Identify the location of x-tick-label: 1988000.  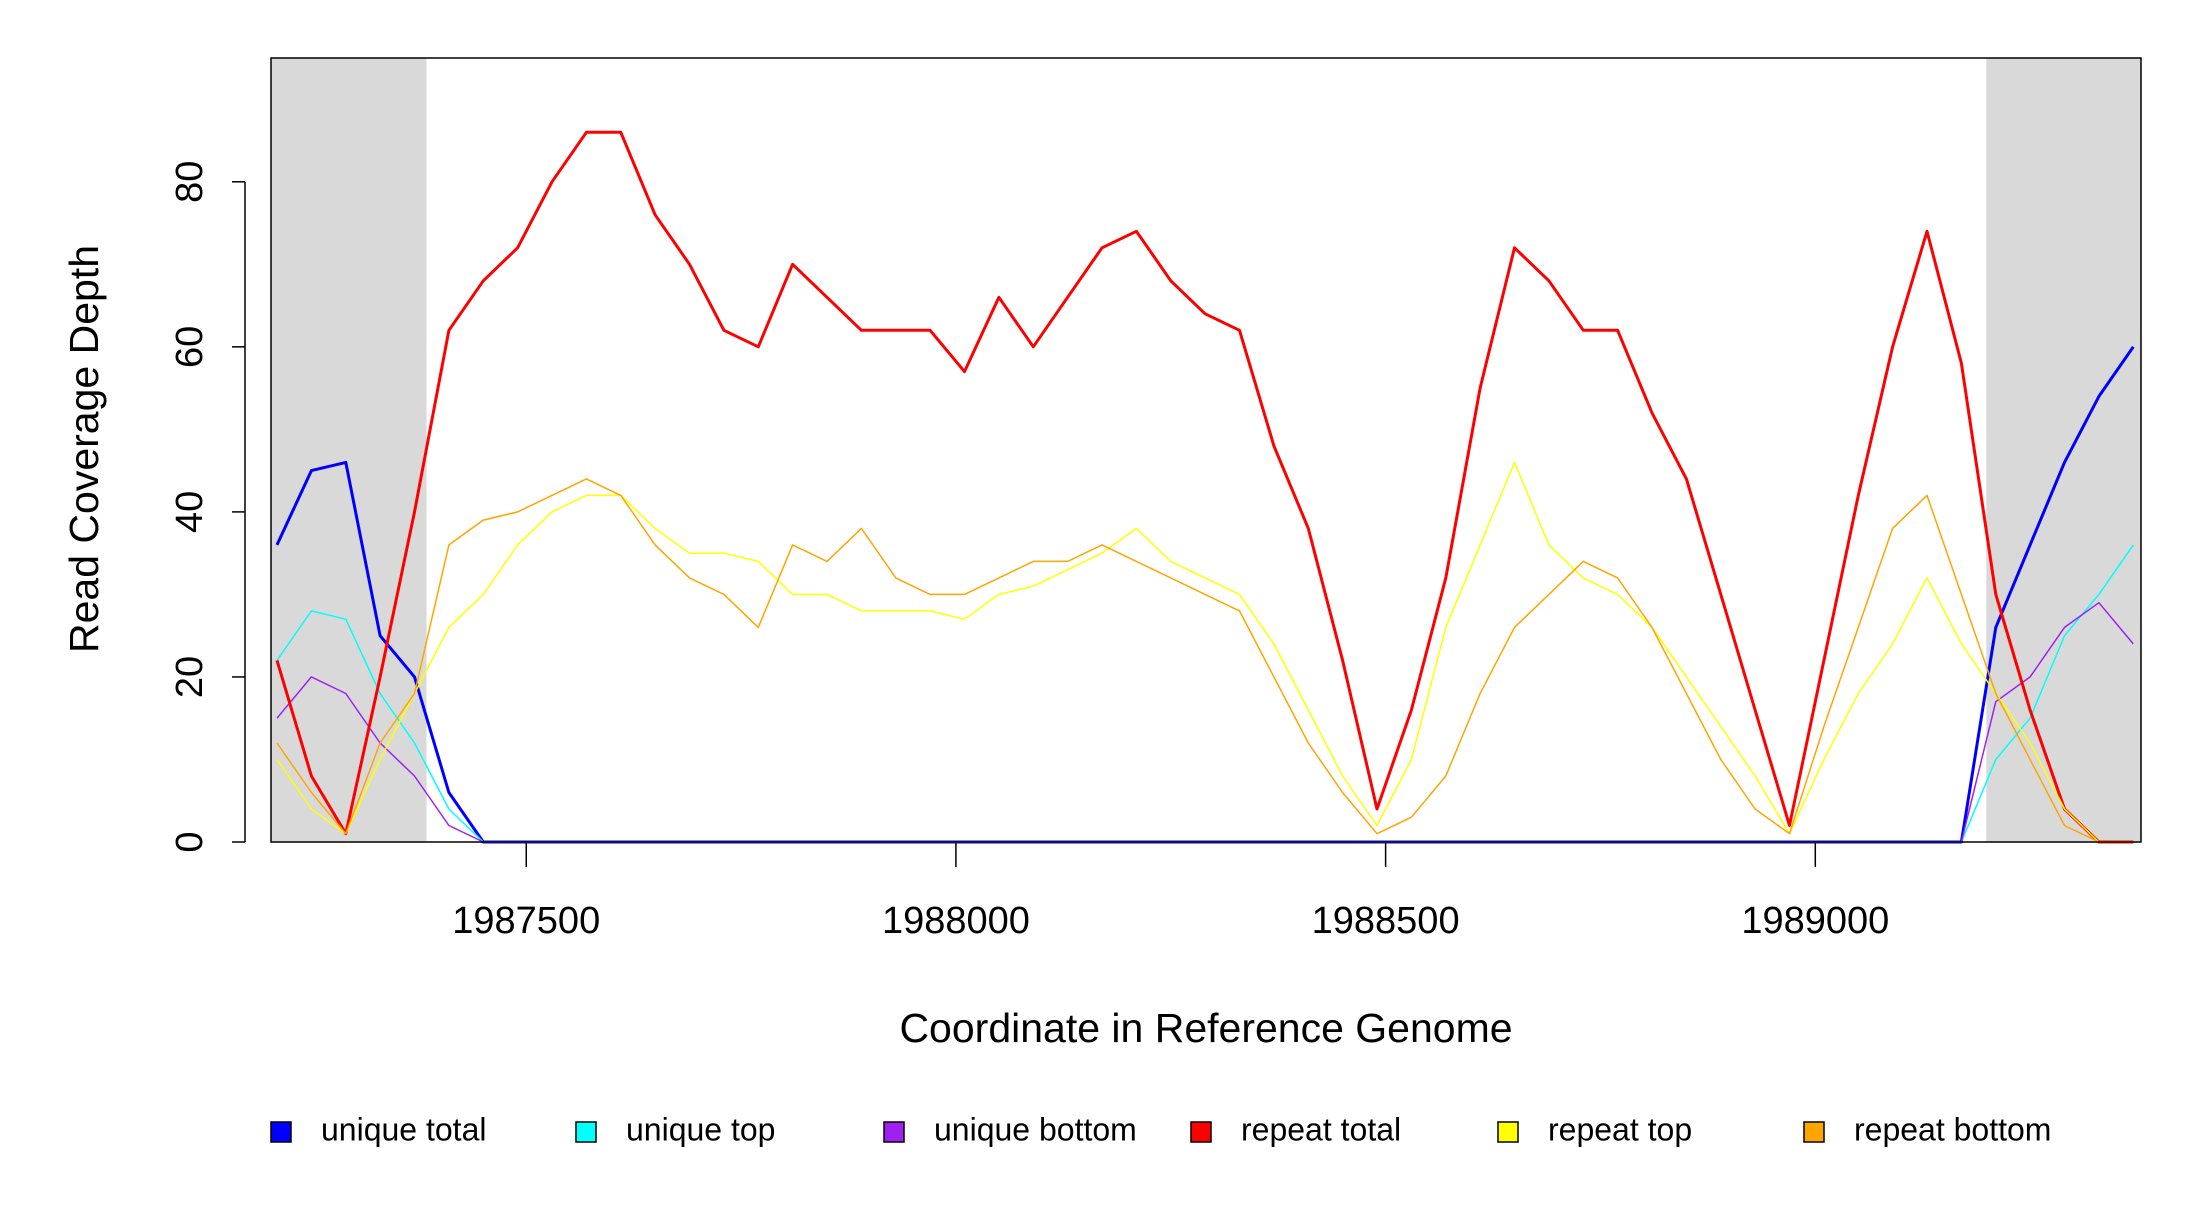
(956, 921).